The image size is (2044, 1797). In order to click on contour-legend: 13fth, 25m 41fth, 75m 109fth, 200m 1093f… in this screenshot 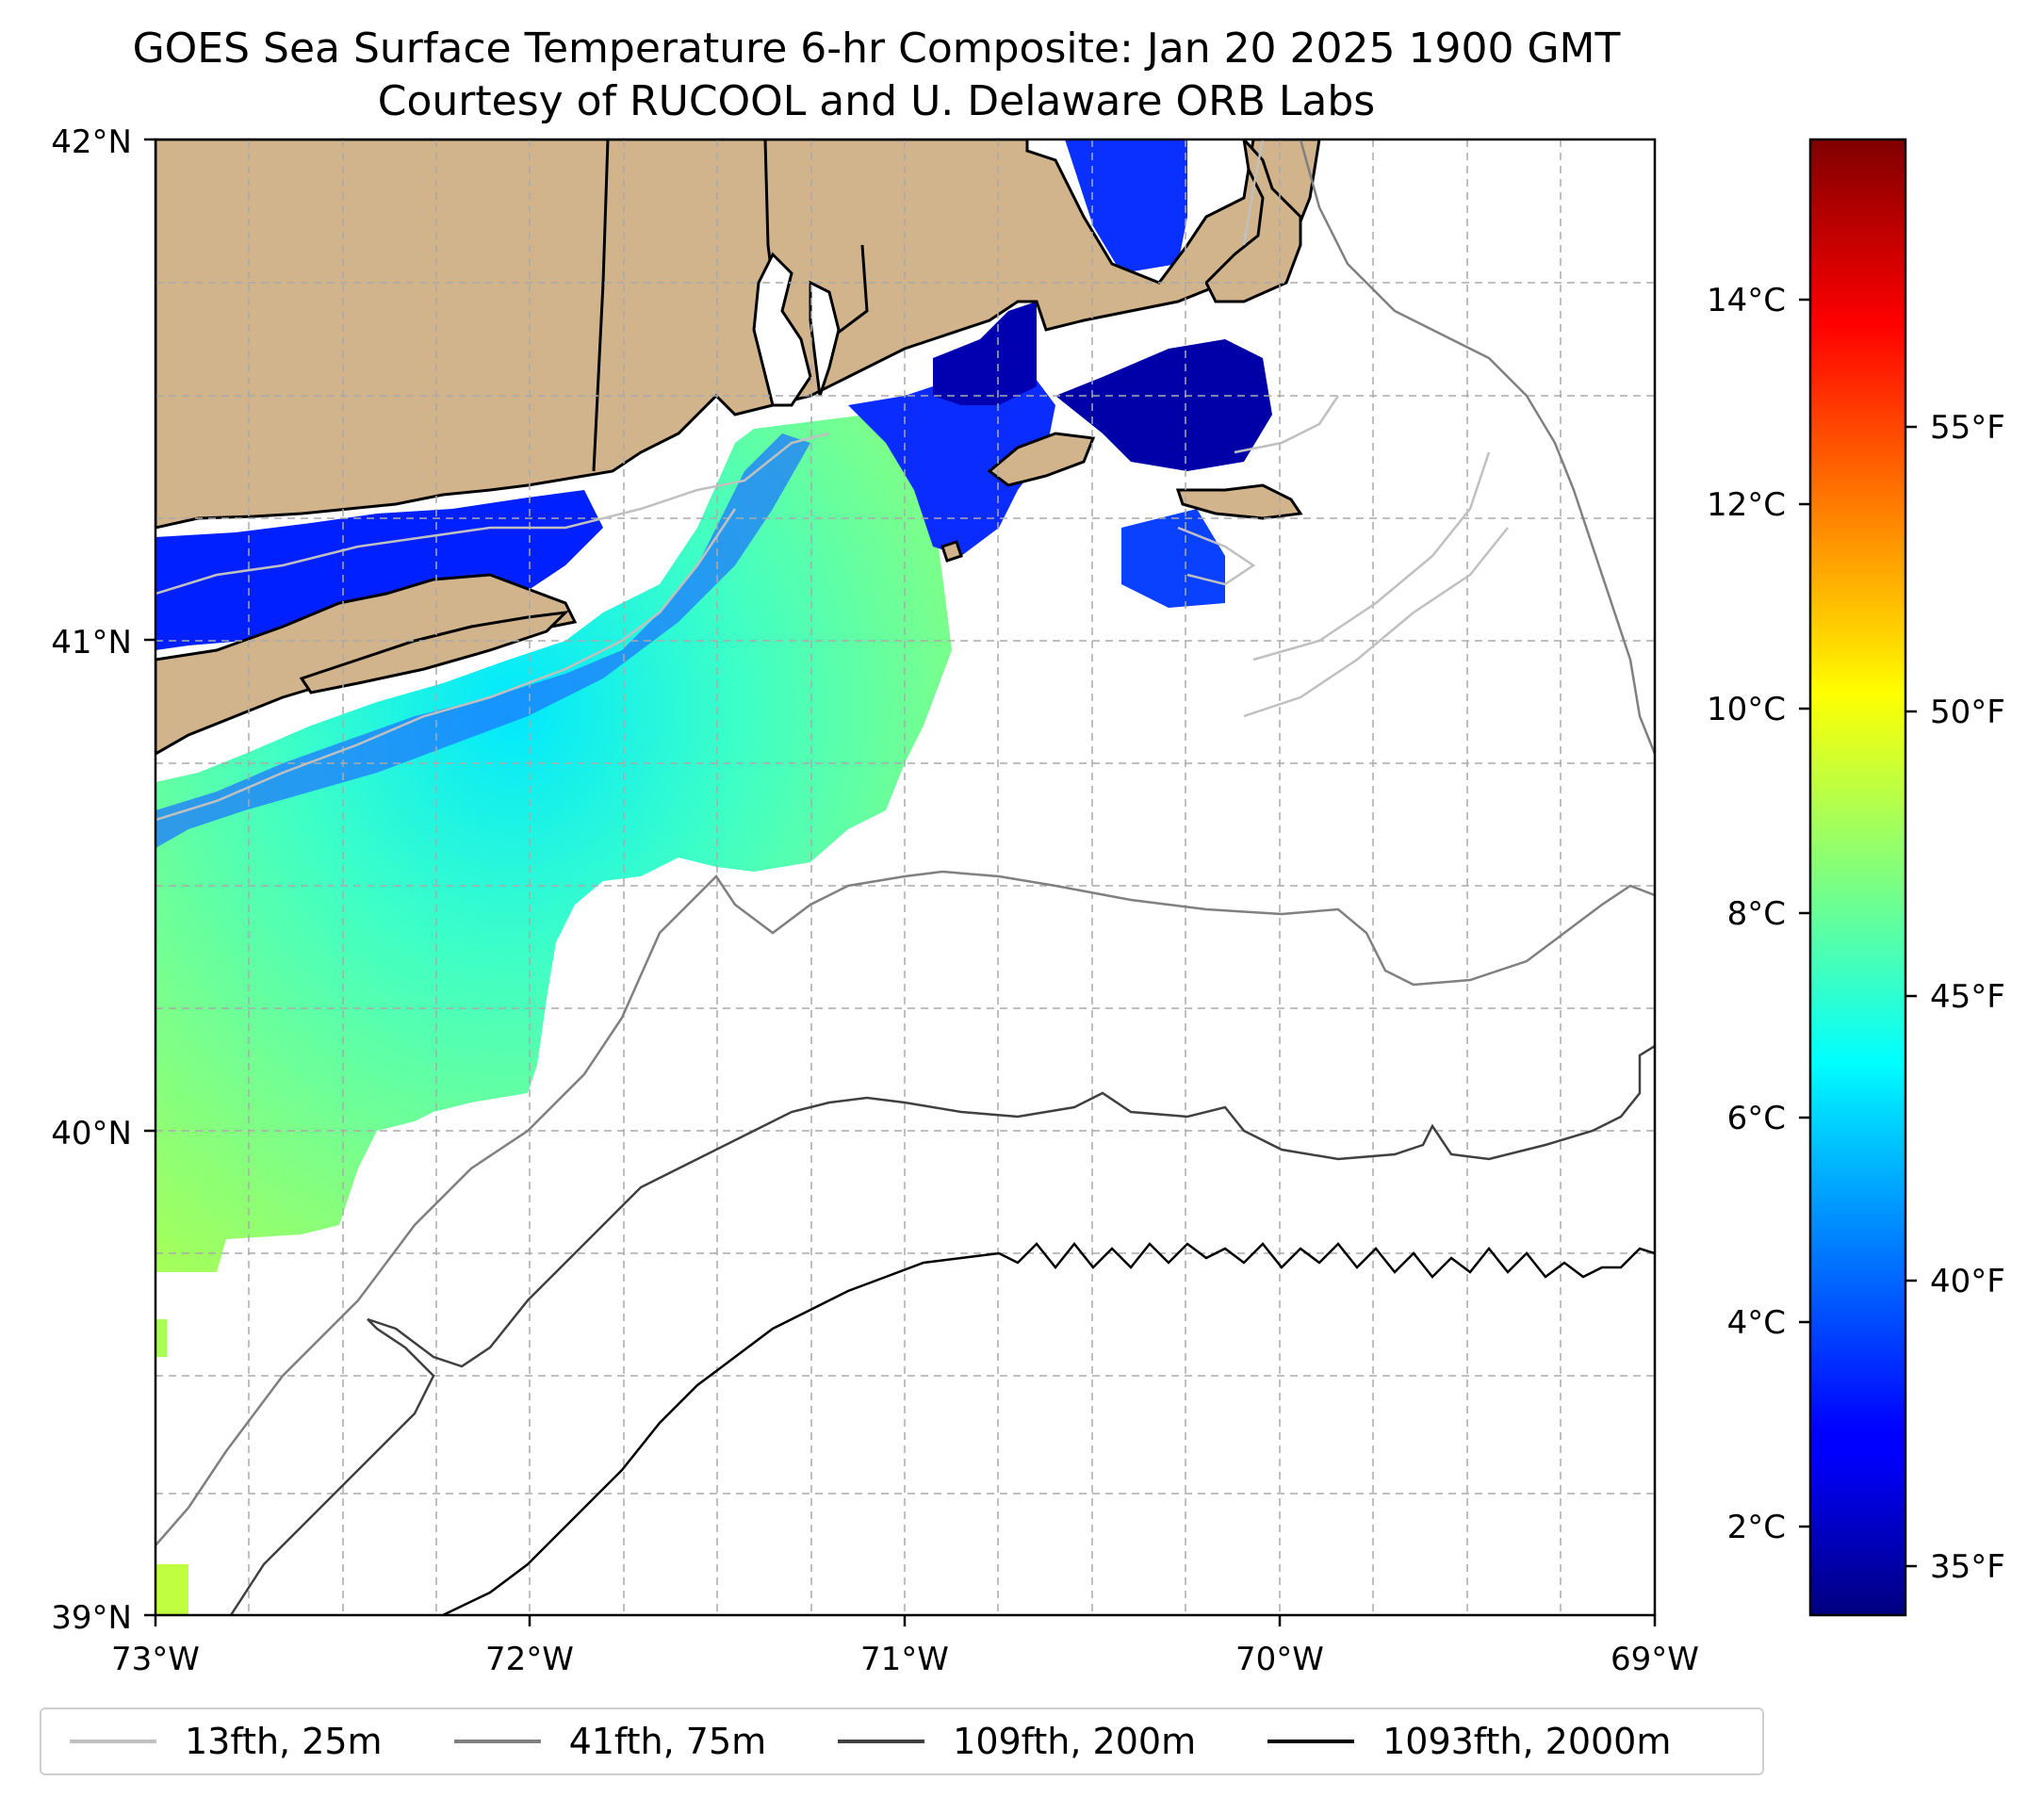, I will do `click(902, 1741)`.